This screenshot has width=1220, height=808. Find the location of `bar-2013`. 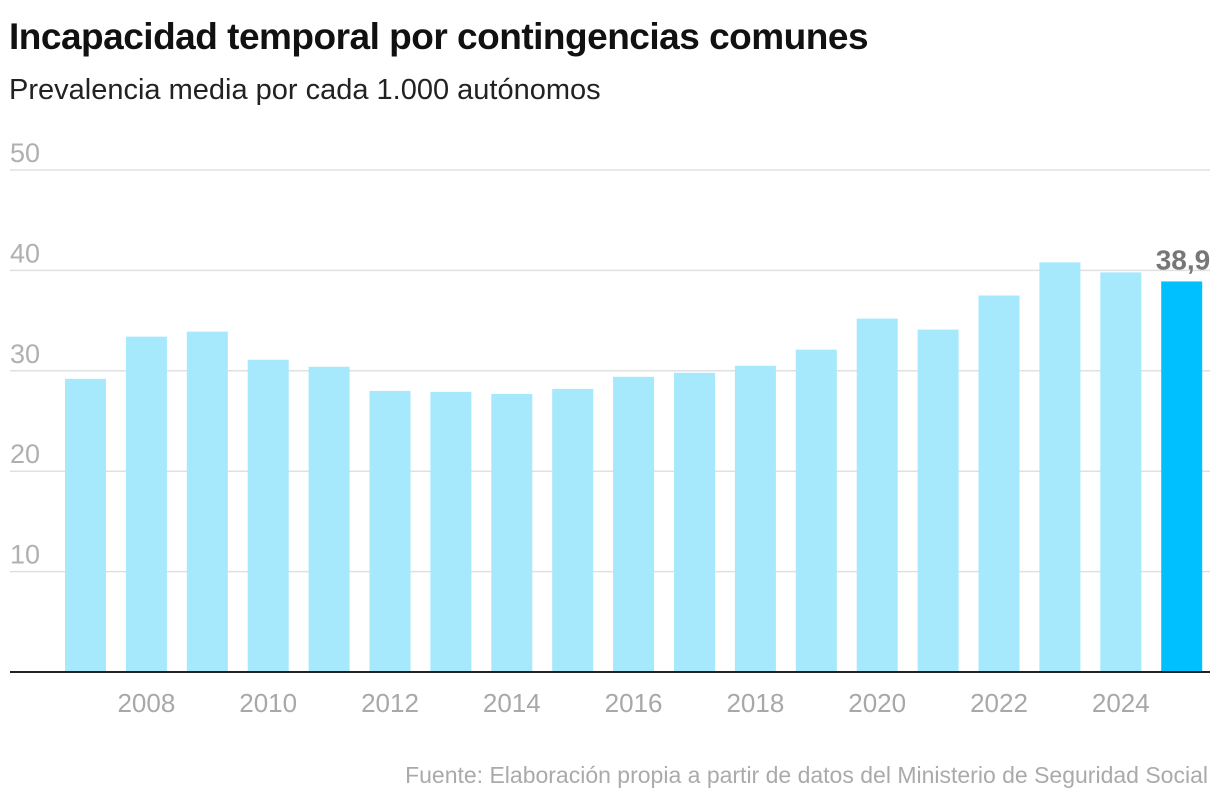

bar-2013 is located at coordinates (451, 531).